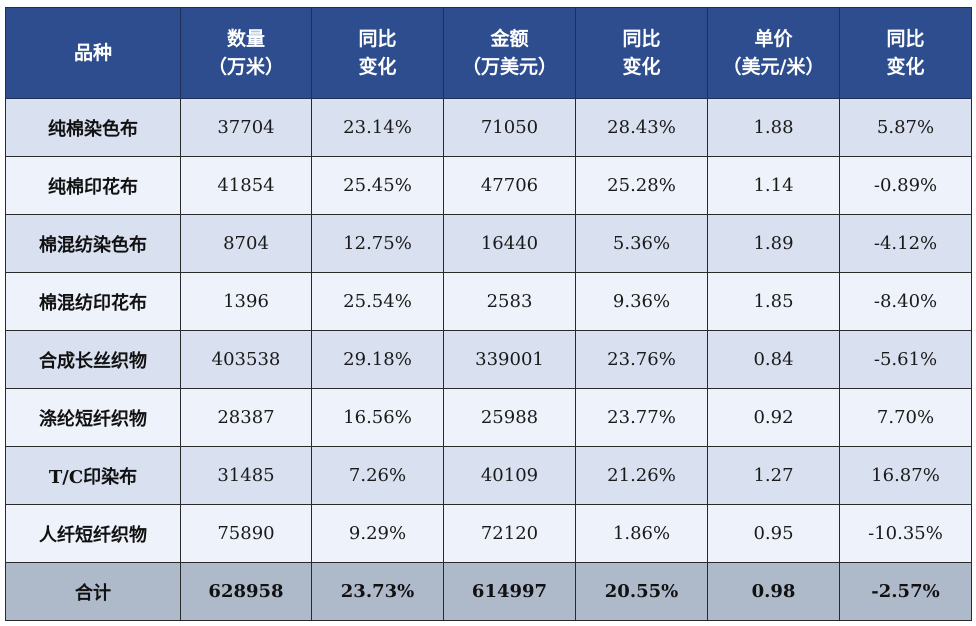  What do you see at coordinates (641, 243) in the screenshot?
I see `amount-yoy-cell: 5.36%` at bounding box center [641, 243].